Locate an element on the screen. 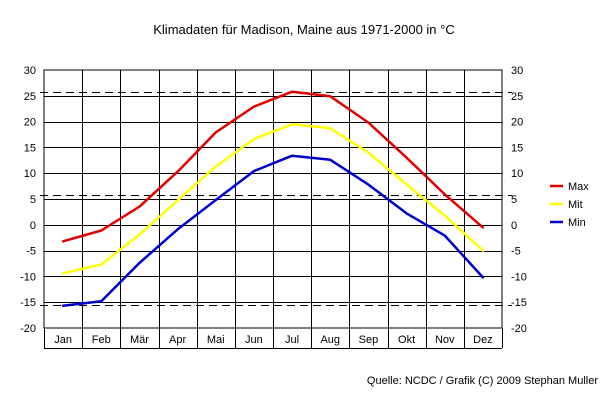 The height and width of the screenshot is (409, 609). x-tick-label: Jun is located at coordinates (254, 340).